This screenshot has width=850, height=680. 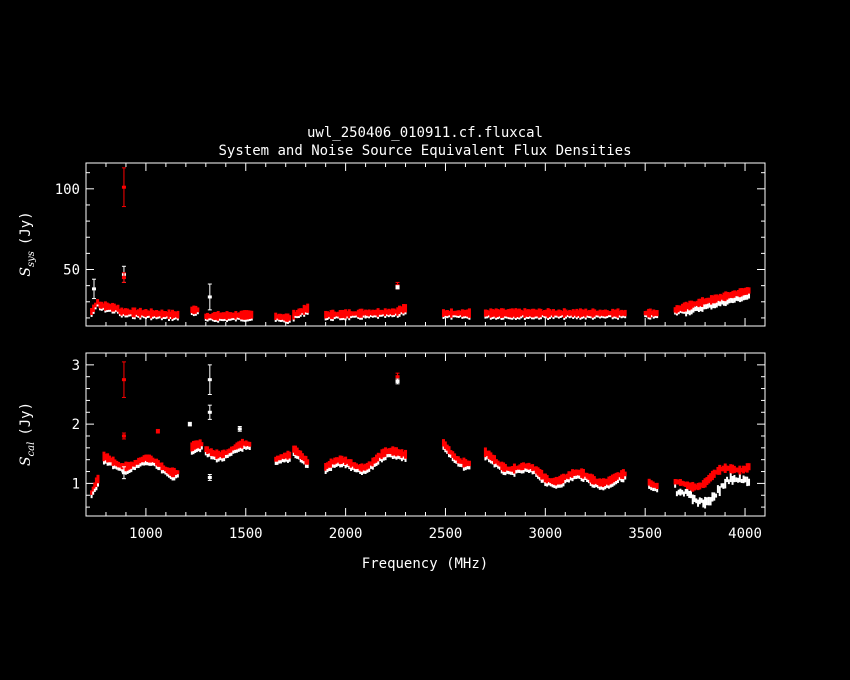 What do you see at coordinates (31, 449) in the screenshot?
I see `bottom-y-label-sub: cal` at bounding box center [31, 449].